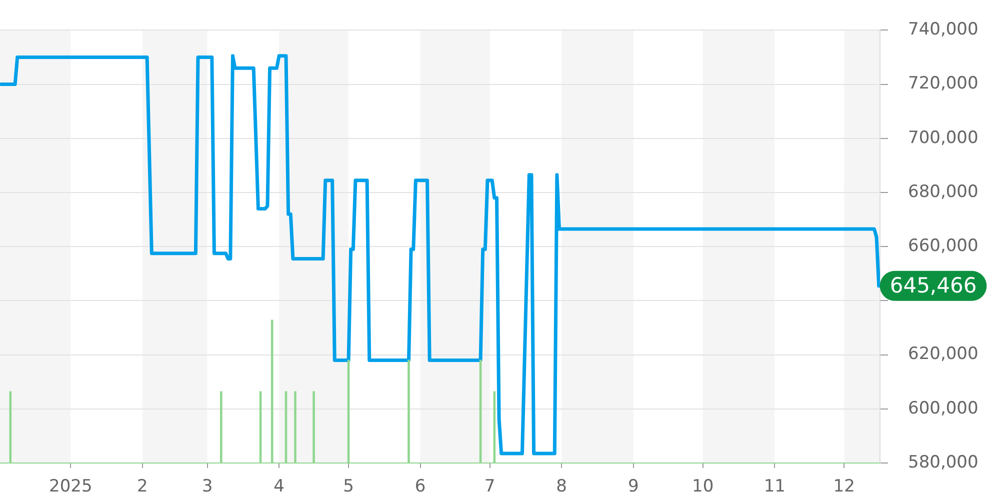  I want to click on x-tick-label: 2, so click(142, 486).